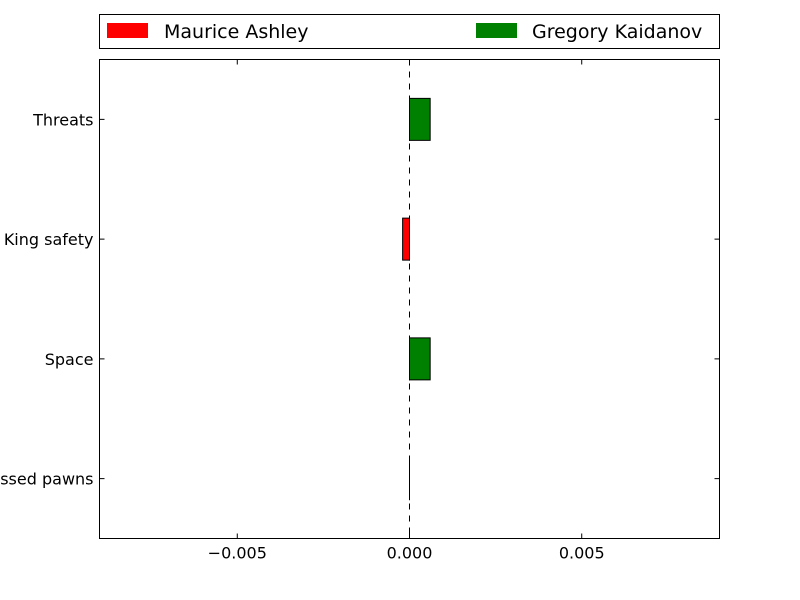 The width and height of the screenshot is (800, 600). What do you see at coordinates (237, 553) in the screenshot?
I see `x-tick-label: −0.005` at bounding box center [237, 553].